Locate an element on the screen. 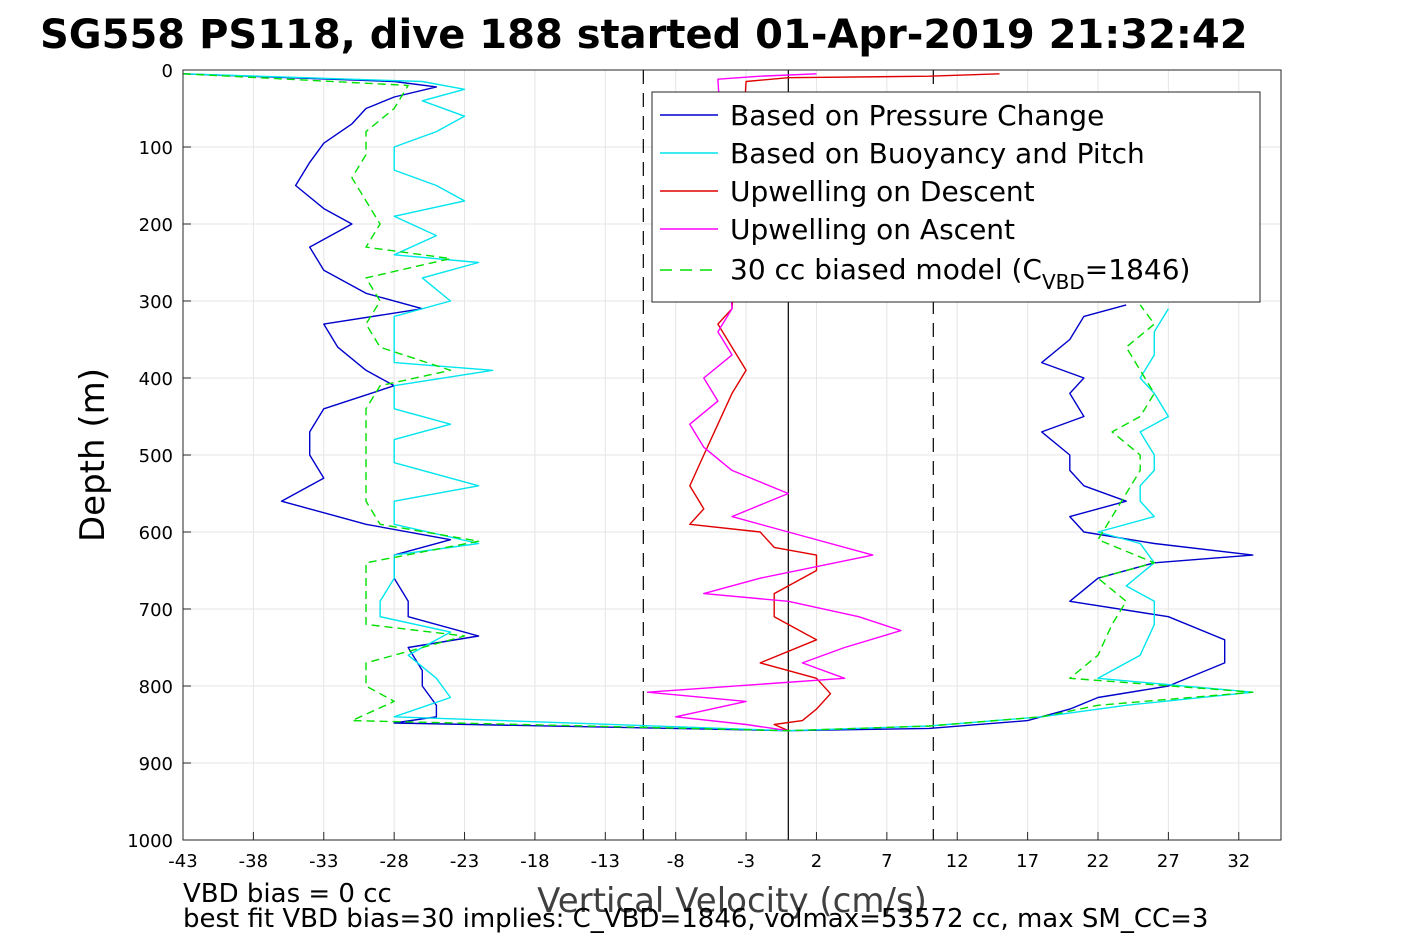  legend-label-2: Upwelling on Descent is located at coordinates (882, 191).